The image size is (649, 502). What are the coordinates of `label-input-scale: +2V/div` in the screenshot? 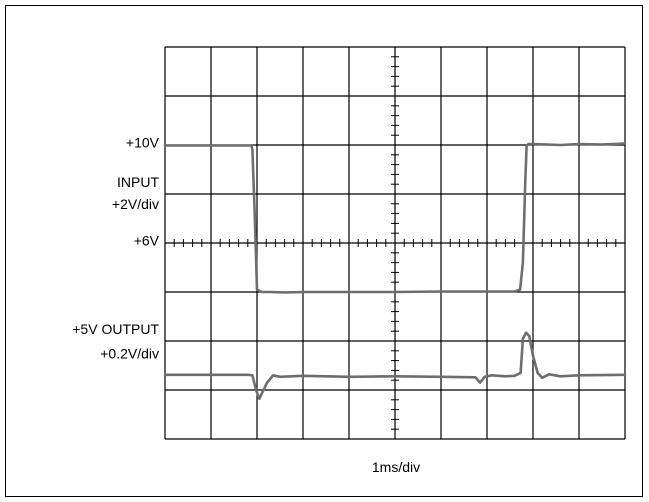 It's located at (135, 204).